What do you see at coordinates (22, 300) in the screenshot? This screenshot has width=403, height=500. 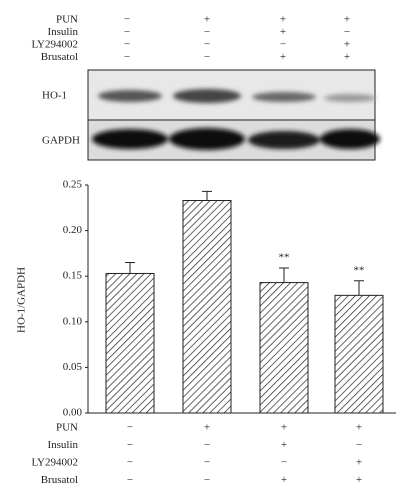 I see `y-axis-label: HO-1/GAPDH` at bounding box center [22, 300].